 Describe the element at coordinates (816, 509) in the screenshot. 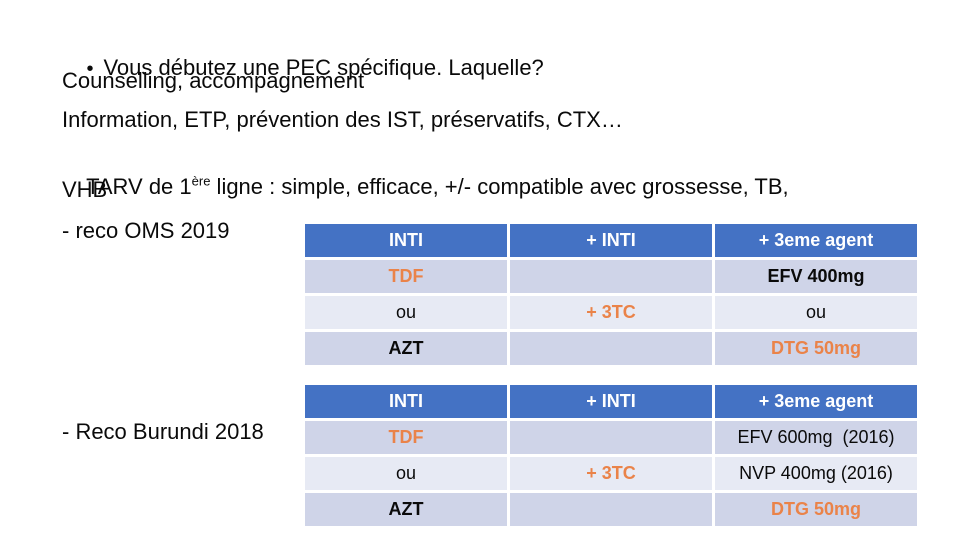

I see `burundi-cell-dtg-50mg: DTG 50mg` at that location.